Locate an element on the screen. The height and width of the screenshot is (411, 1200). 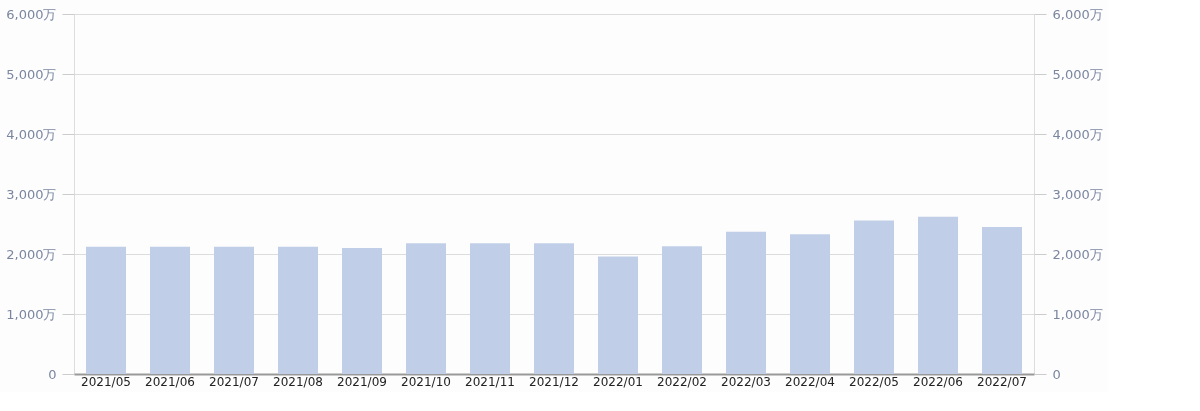
y2-tick-label: 6,000万 is located at coordinates (1077, 14).